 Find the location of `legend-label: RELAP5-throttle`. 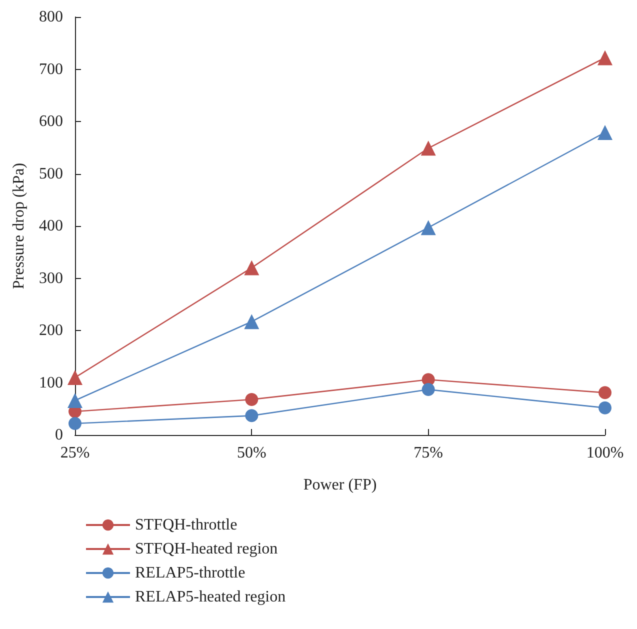

legend-label: RELAP5-throttle is located at coordinates (190, 573).